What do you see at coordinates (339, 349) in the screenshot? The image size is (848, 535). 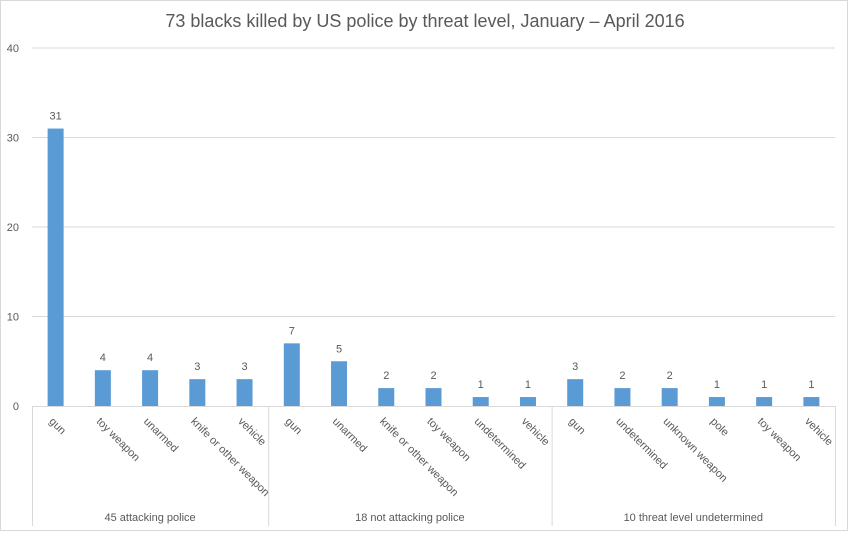 I see `data-label: 5` at bounding box center [339, 349].